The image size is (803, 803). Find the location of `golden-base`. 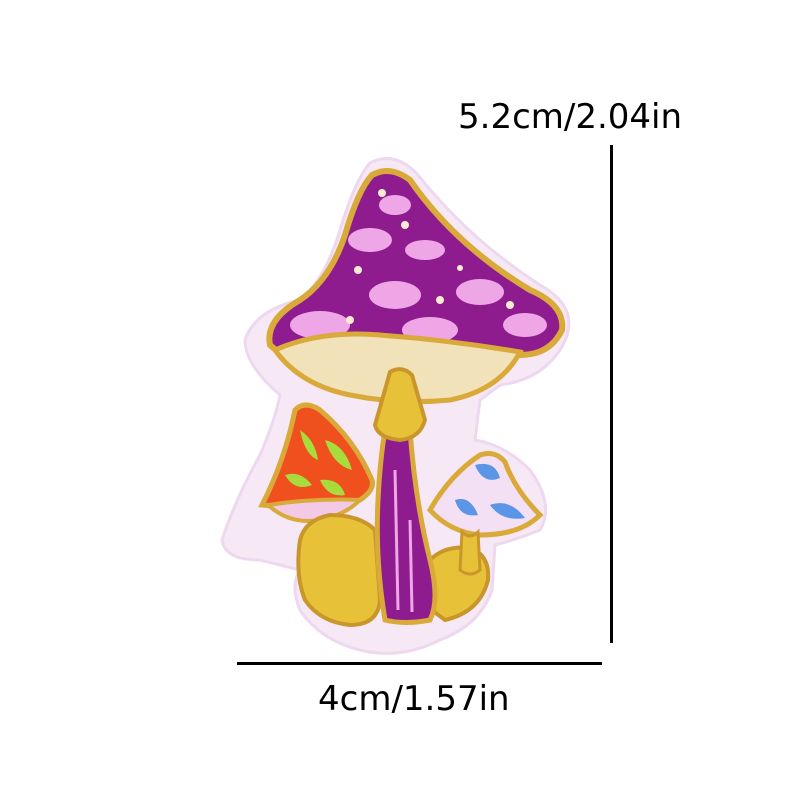

golden-base is located at coordinates (339, 570).